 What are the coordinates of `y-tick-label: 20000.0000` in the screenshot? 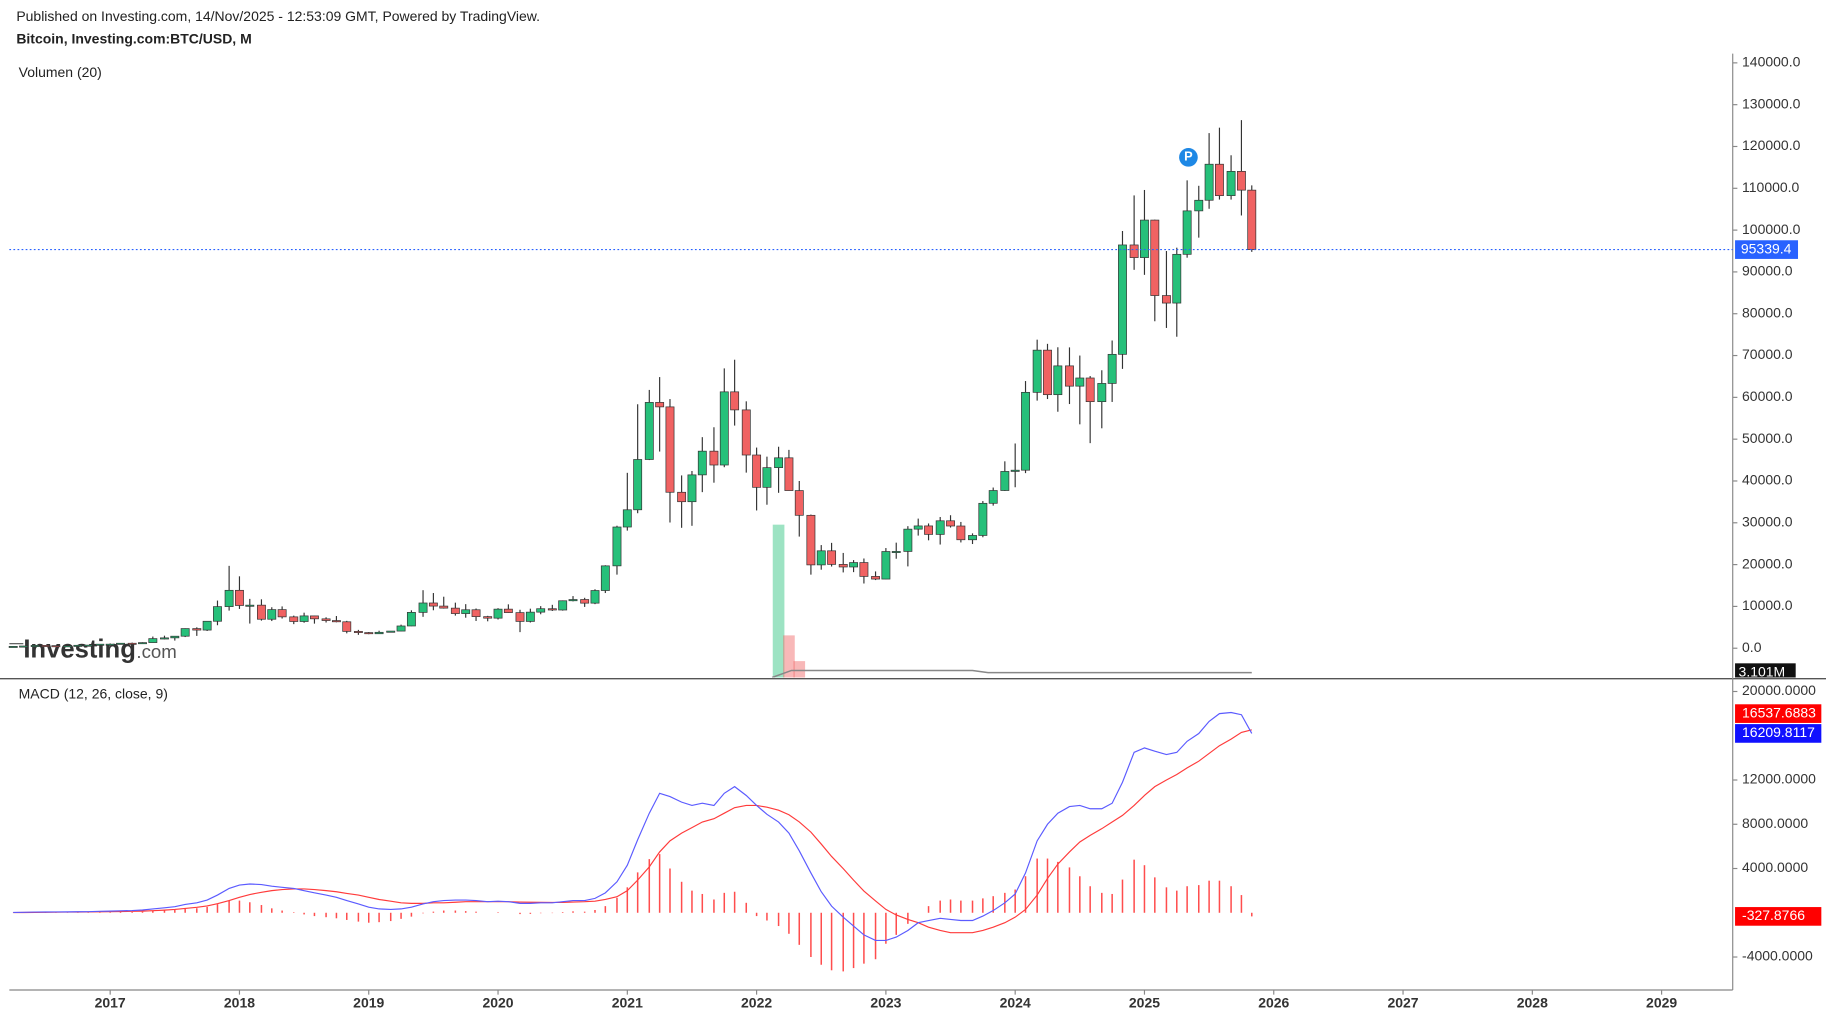 It's located at (1779, 690).